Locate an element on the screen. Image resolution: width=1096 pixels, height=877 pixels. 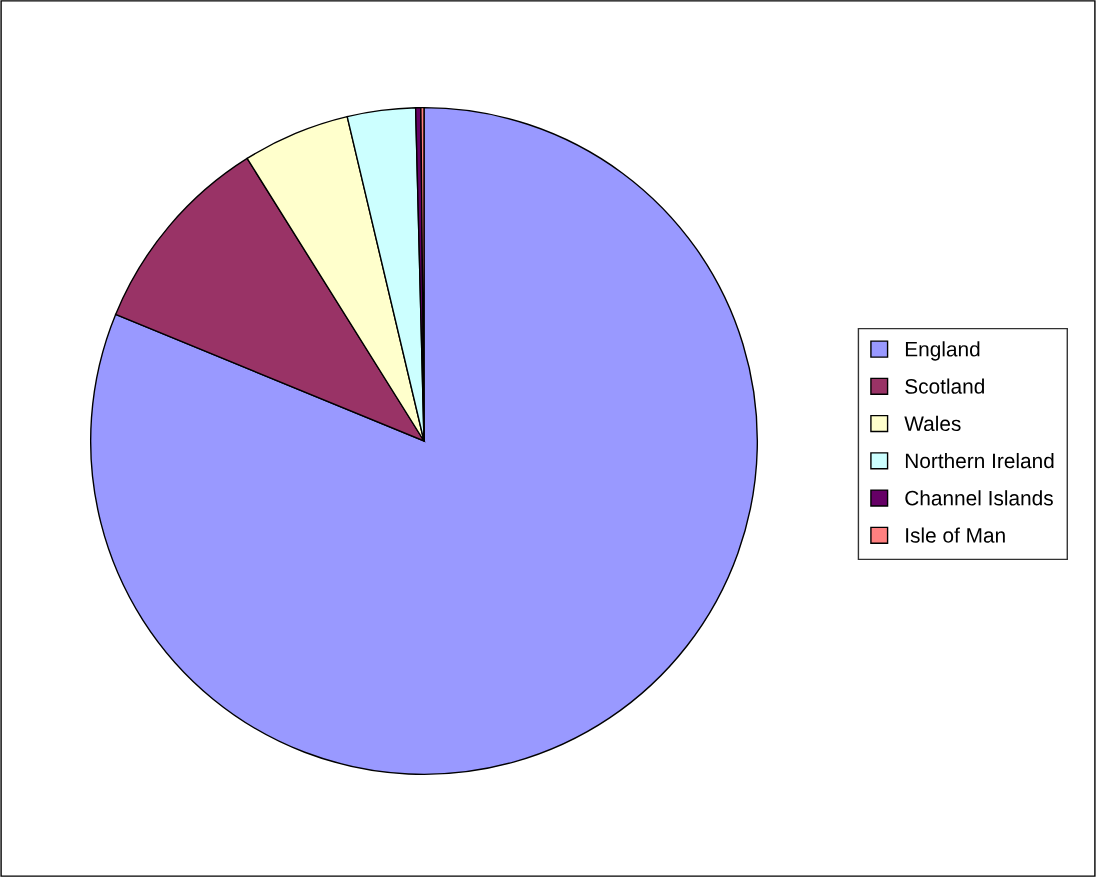
legend-label: Channel Islands is located at coordinates (979, 498).